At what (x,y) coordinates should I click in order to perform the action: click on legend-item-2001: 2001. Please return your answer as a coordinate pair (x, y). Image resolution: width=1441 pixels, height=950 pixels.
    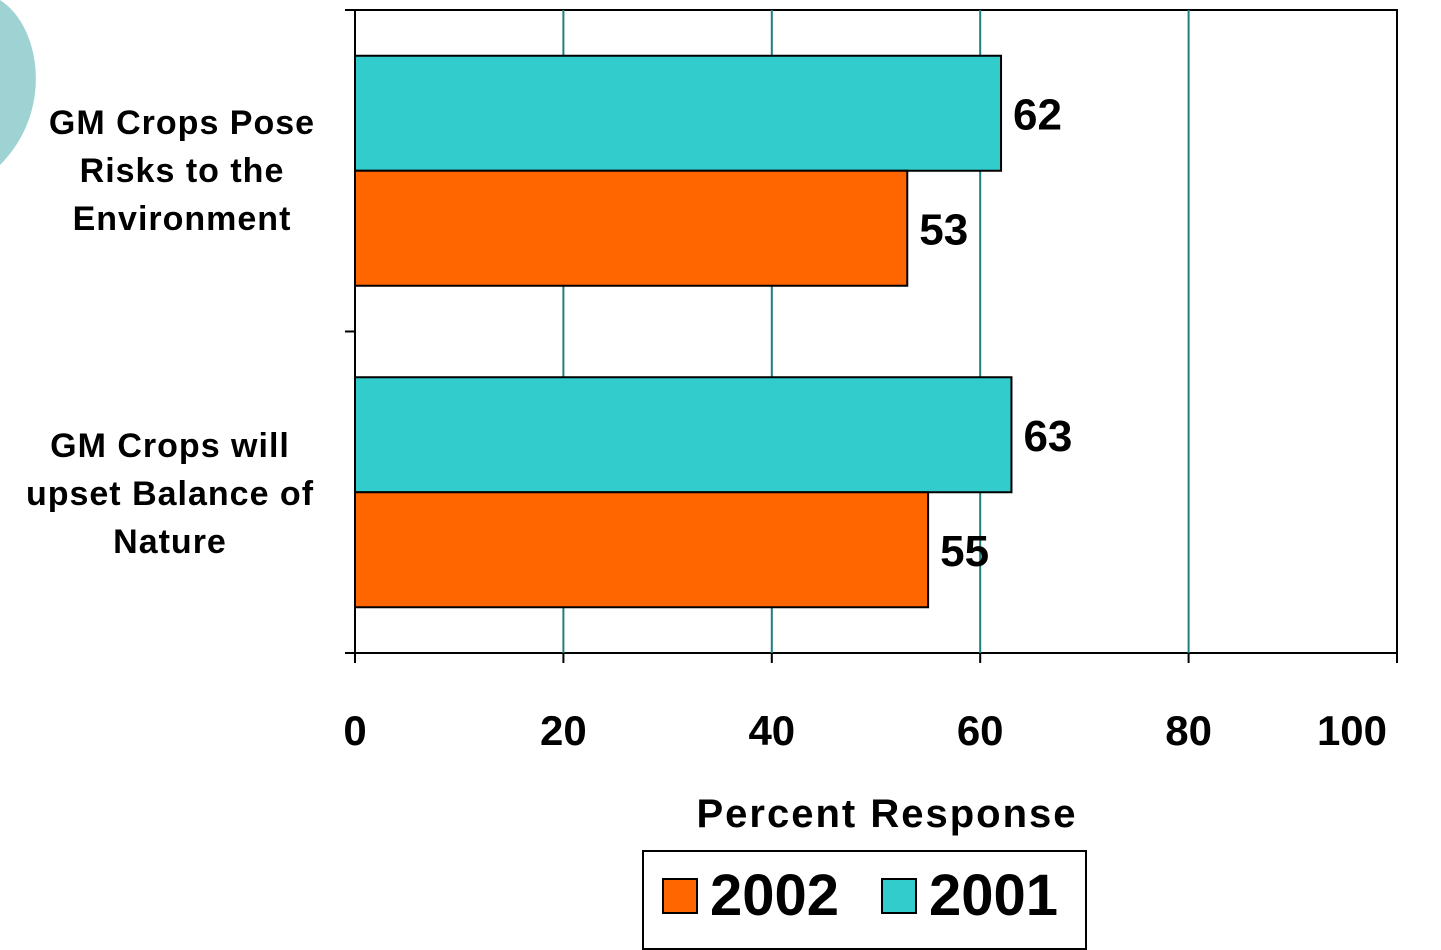
    Looking at the image, I should click on (969, 896).